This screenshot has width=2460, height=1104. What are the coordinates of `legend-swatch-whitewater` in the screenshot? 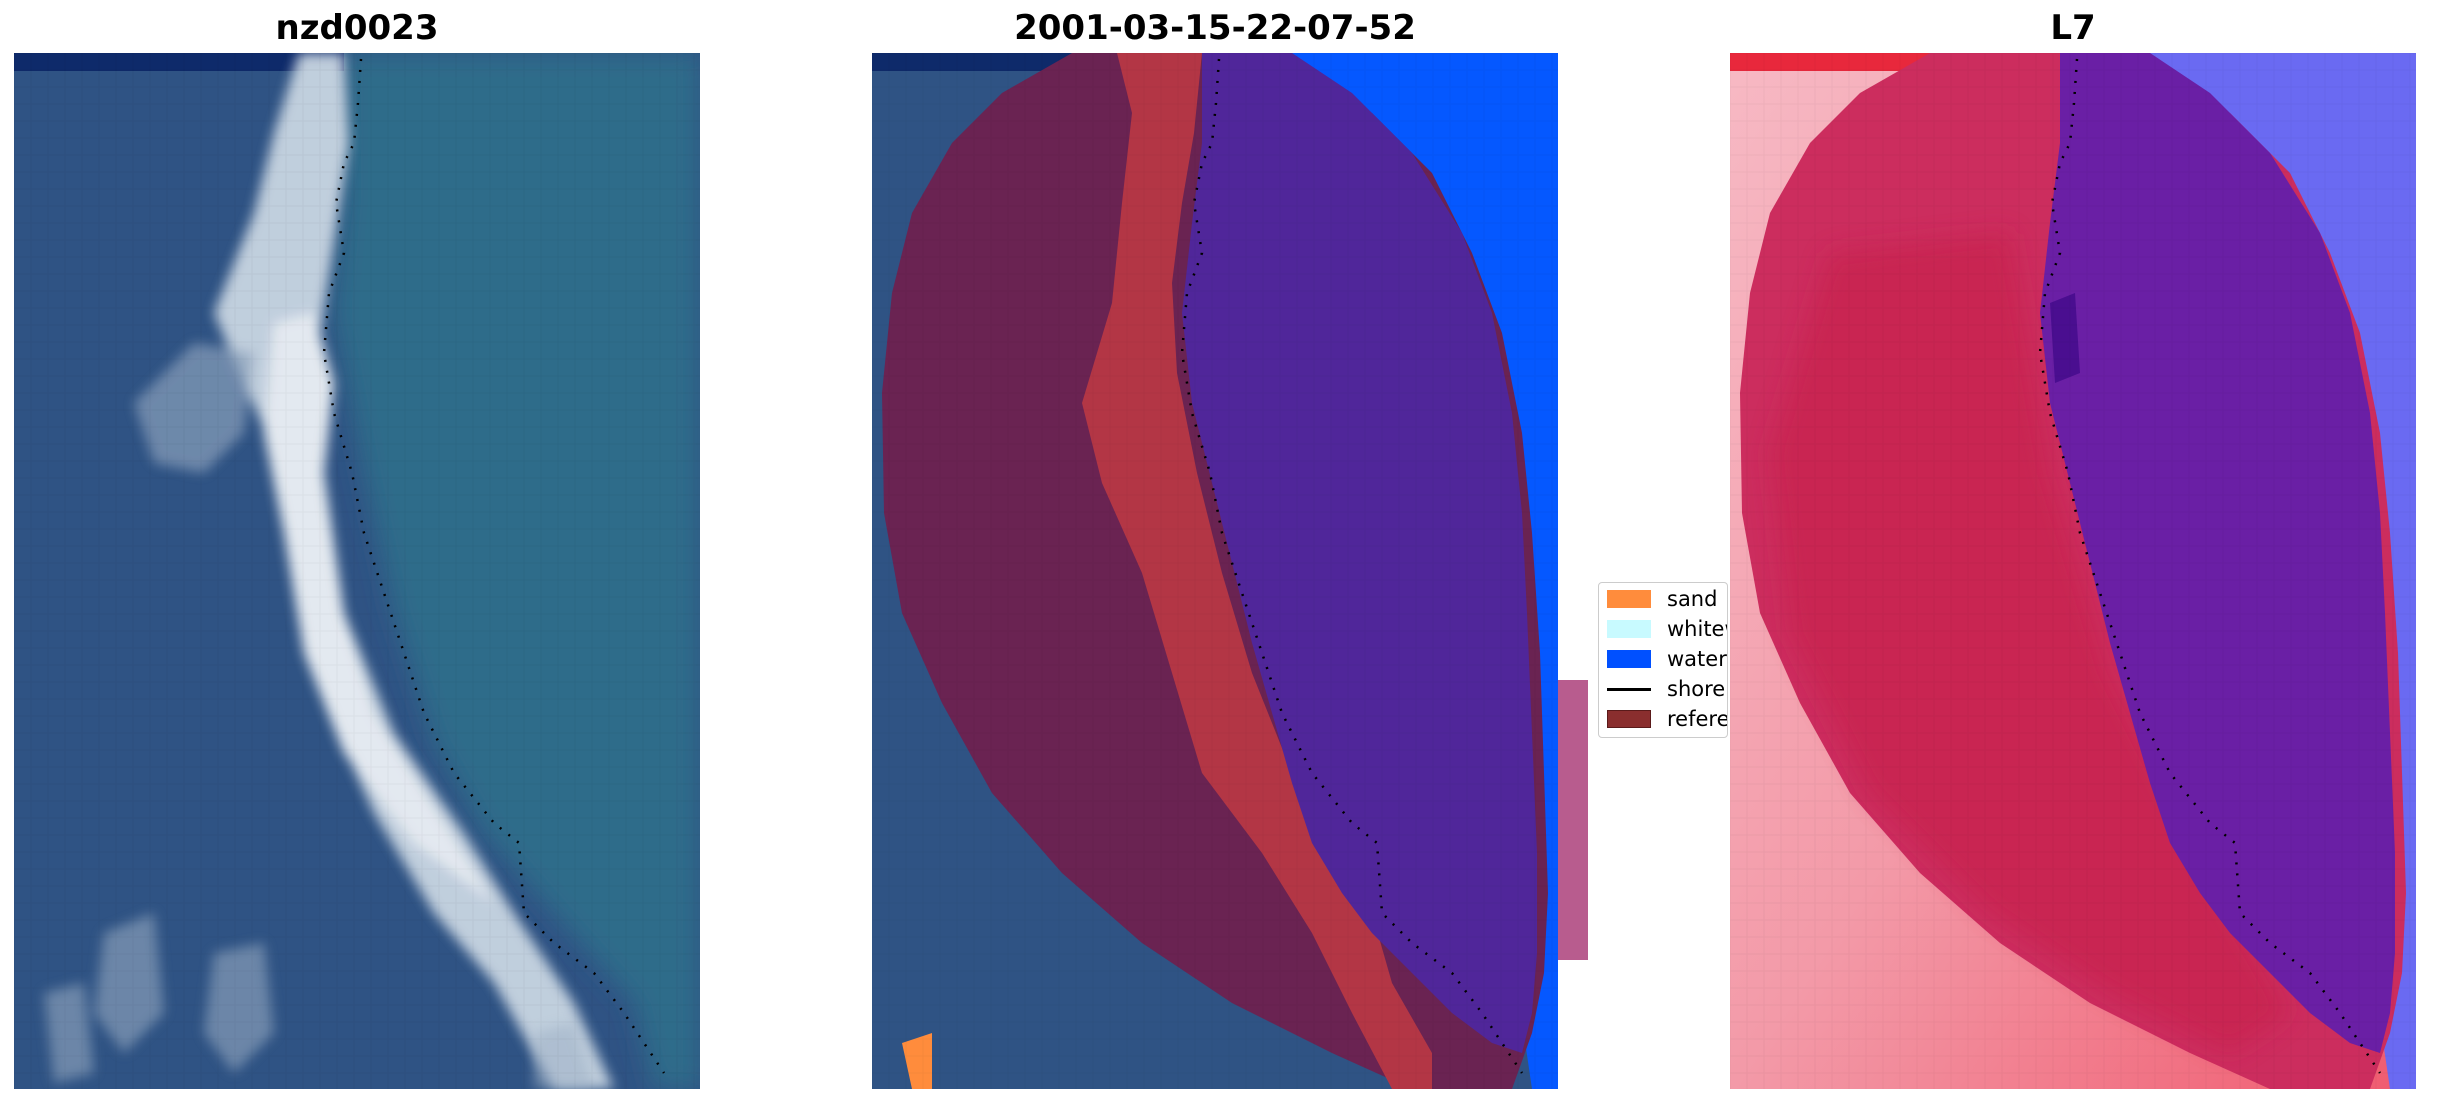 It's located at (1629, 629).